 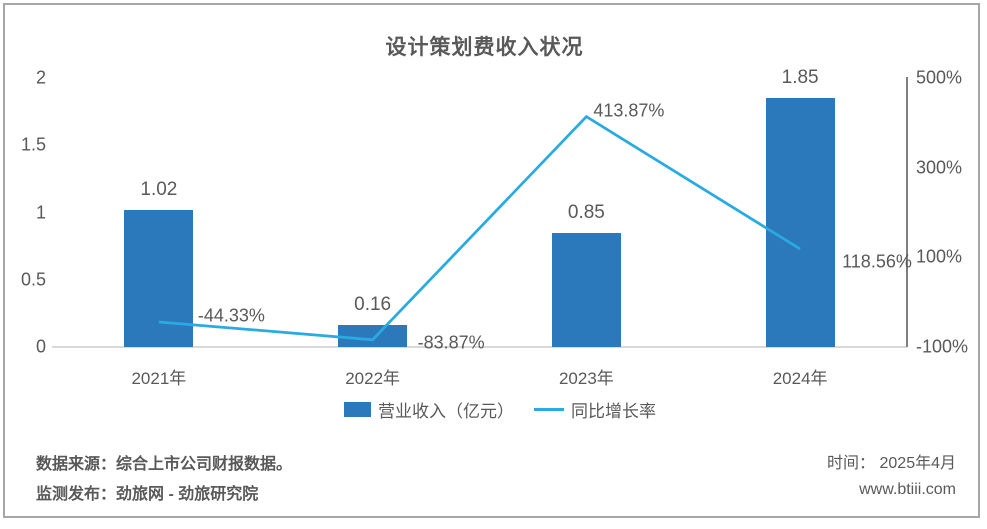 I want to click on data-source-text: 数据来源：综合上市公司财报数据。, so click(x=164, y=464).